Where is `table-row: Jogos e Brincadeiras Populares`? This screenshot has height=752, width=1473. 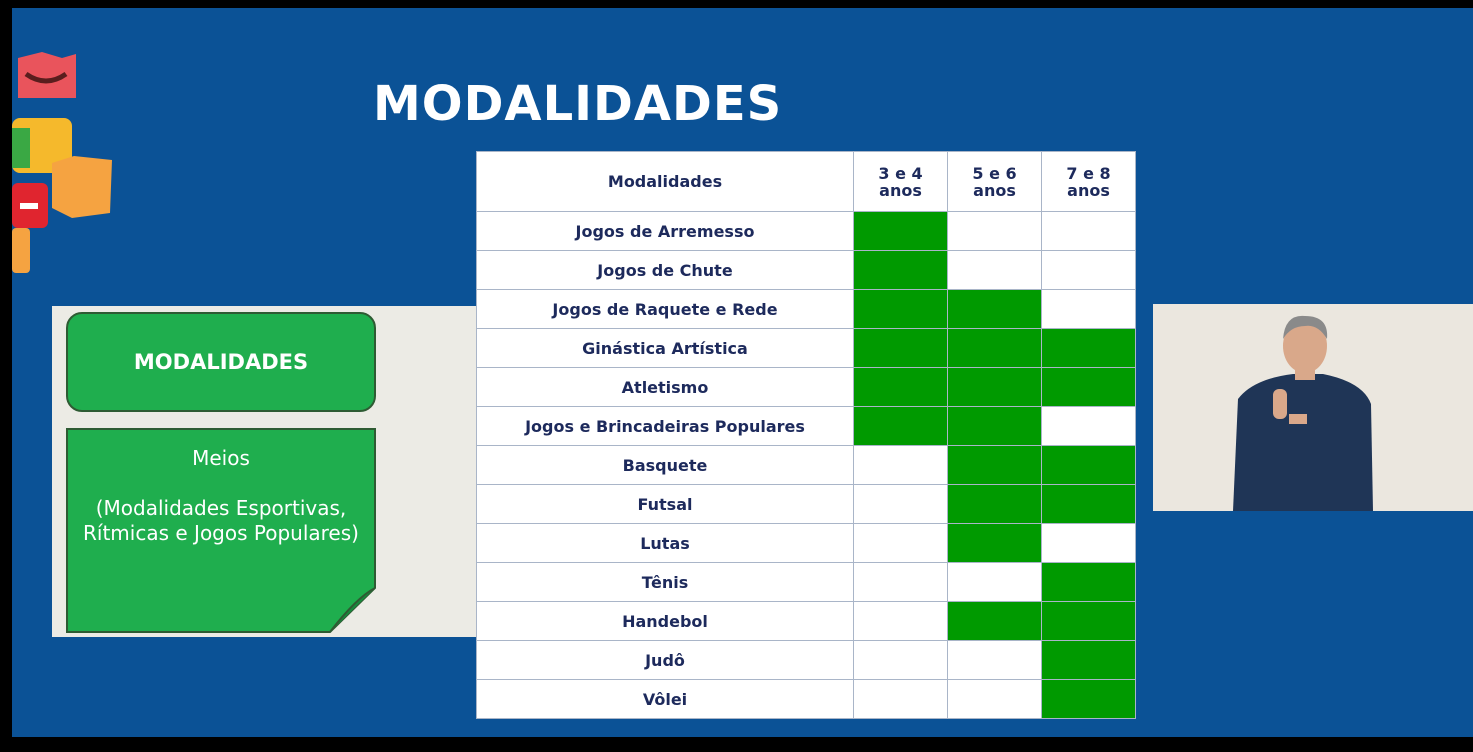 table-row: Jogos e Brincadeiras Populares is located at coordinates (806, 426).